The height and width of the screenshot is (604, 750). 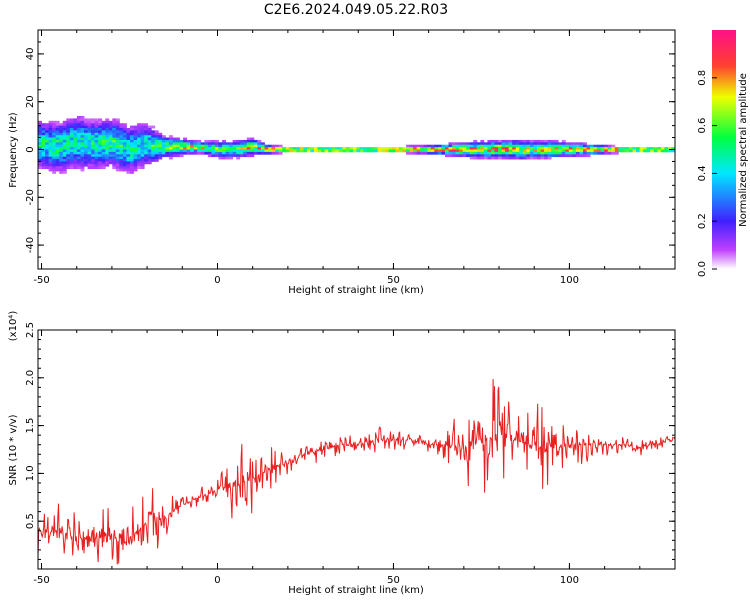 I want to click on colorbar-tick-label: 0.0, so click(x=702, y=269).